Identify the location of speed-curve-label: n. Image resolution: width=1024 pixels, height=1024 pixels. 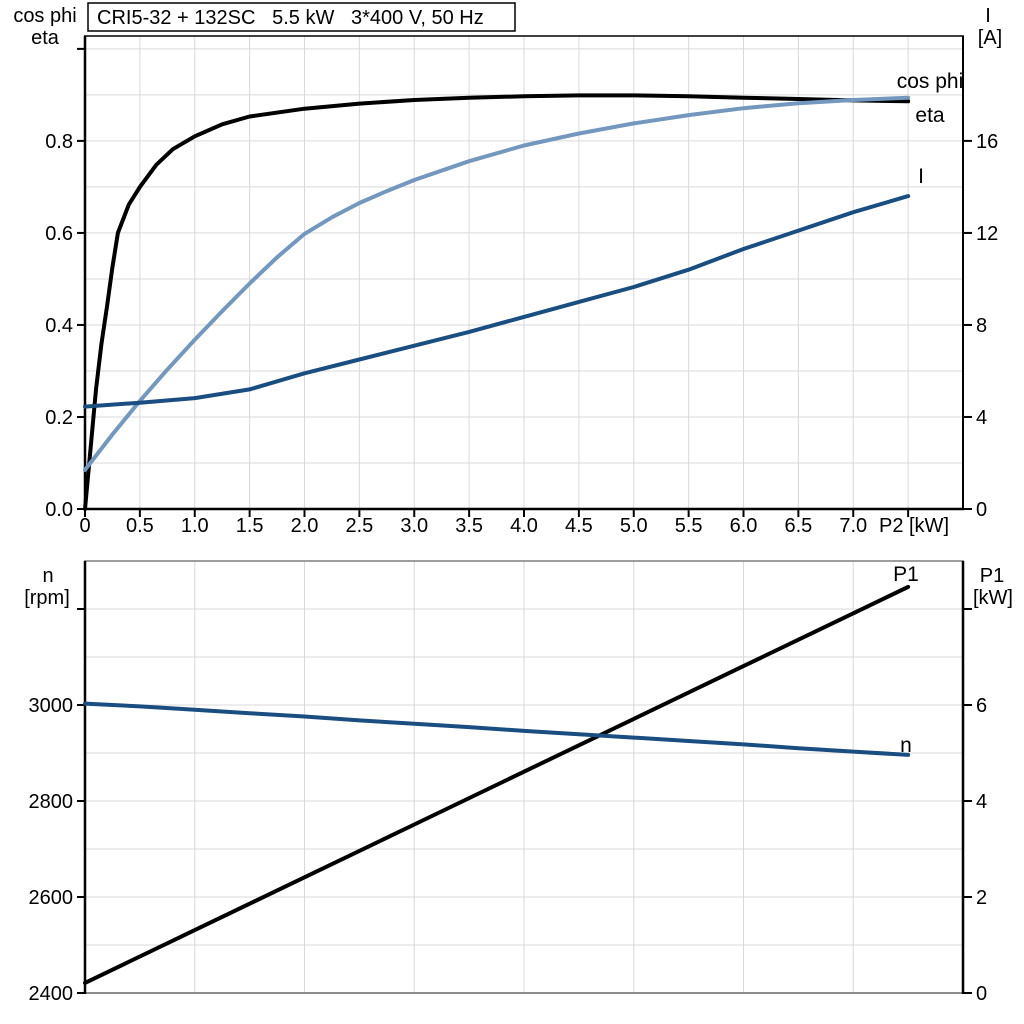
(906, 745).